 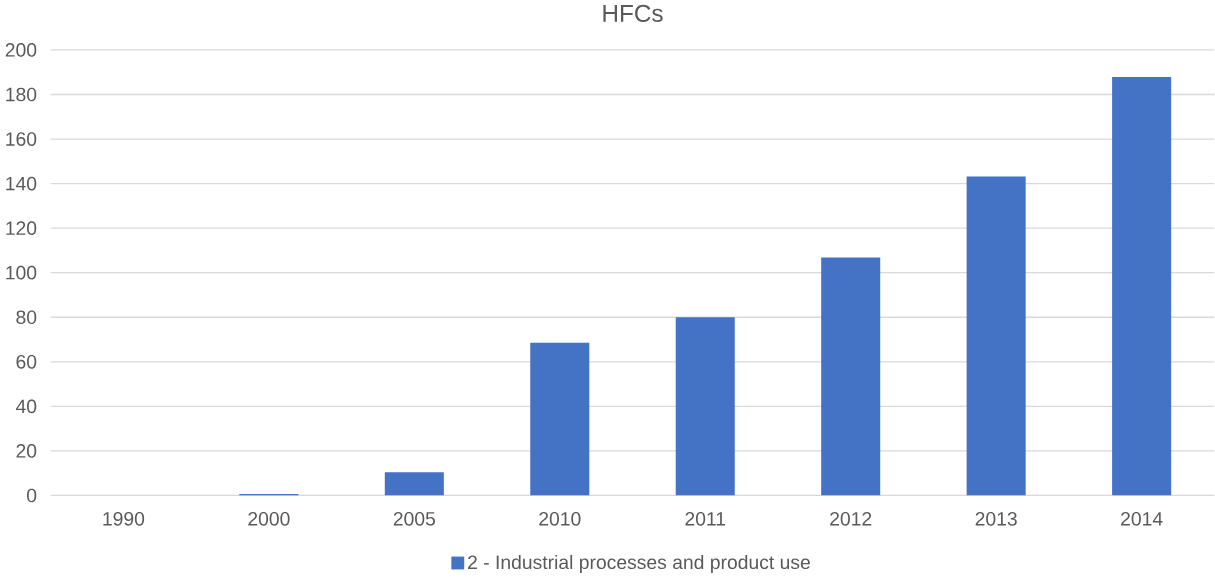 What do you see at coordinates (705, 519) in the screenshot?
I see `x-tick-label: 2011` at bounding box center [705, 519].